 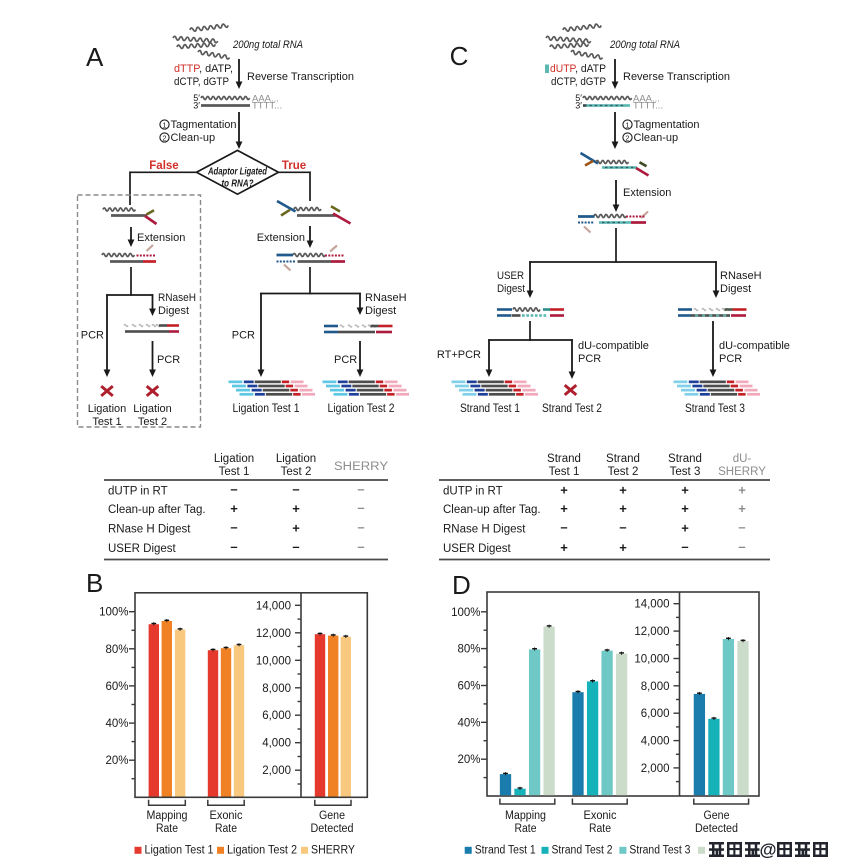 What do you see at coordinates (238, 183) in the screenshot?
I see `svg-text: to RNA?` at bounding box center [238, 183].